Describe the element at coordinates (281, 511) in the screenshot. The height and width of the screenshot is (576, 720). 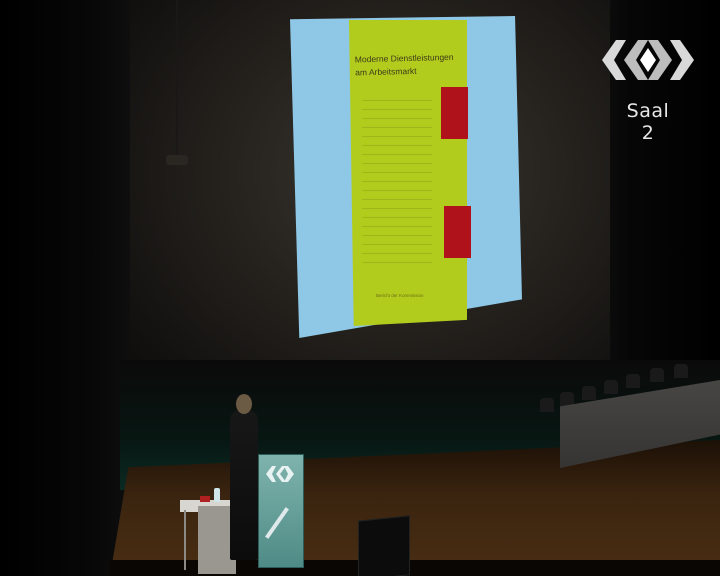
I see `lectern` at that location.